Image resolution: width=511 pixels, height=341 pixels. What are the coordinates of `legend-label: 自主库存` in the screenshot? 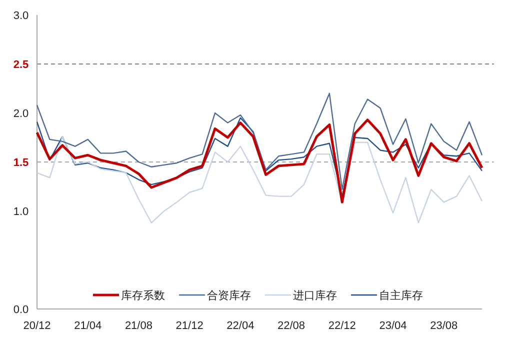 It's located at (401, 295).